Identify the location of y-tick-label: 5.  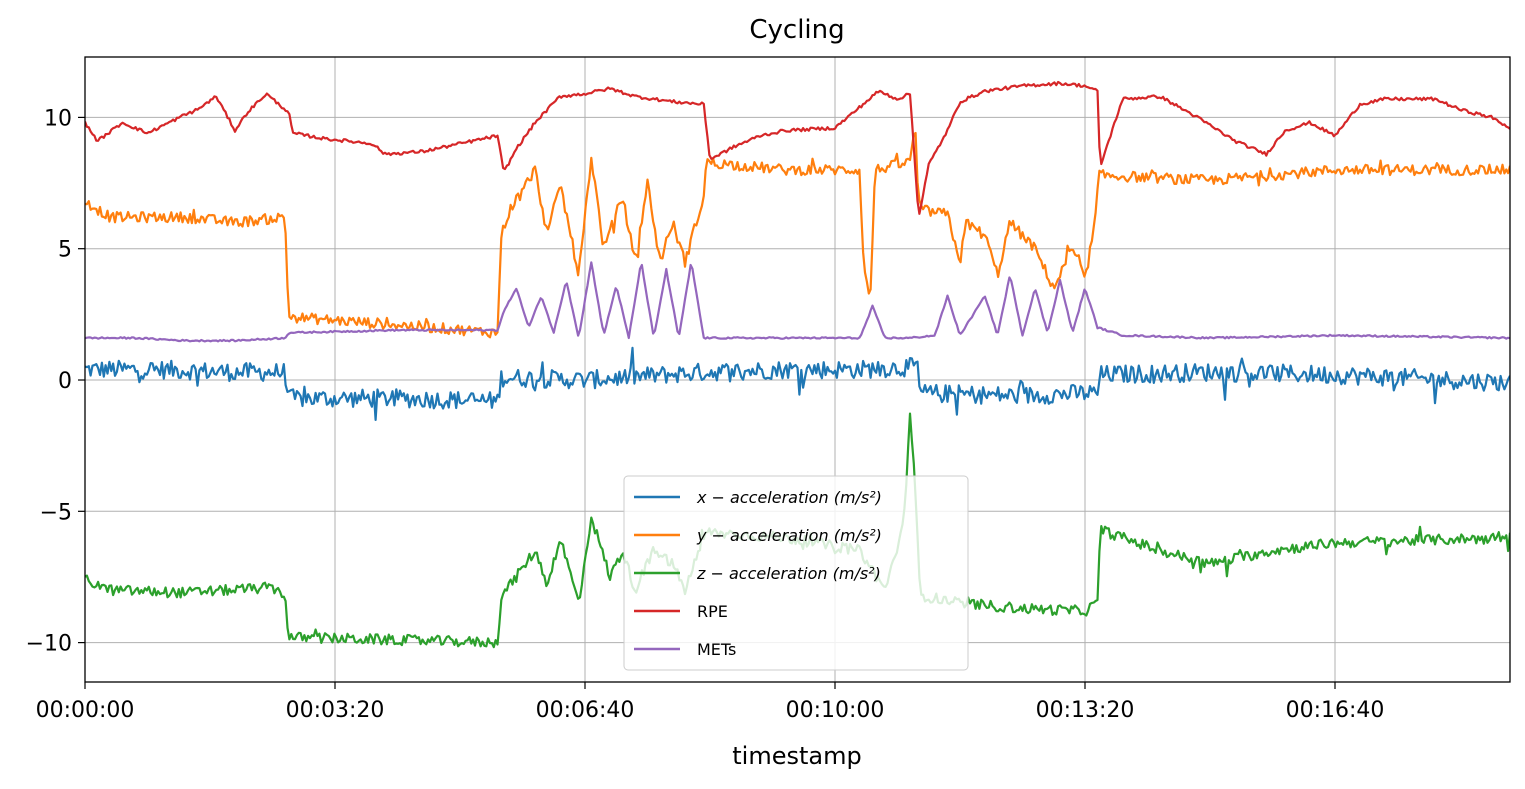
(65, 250).